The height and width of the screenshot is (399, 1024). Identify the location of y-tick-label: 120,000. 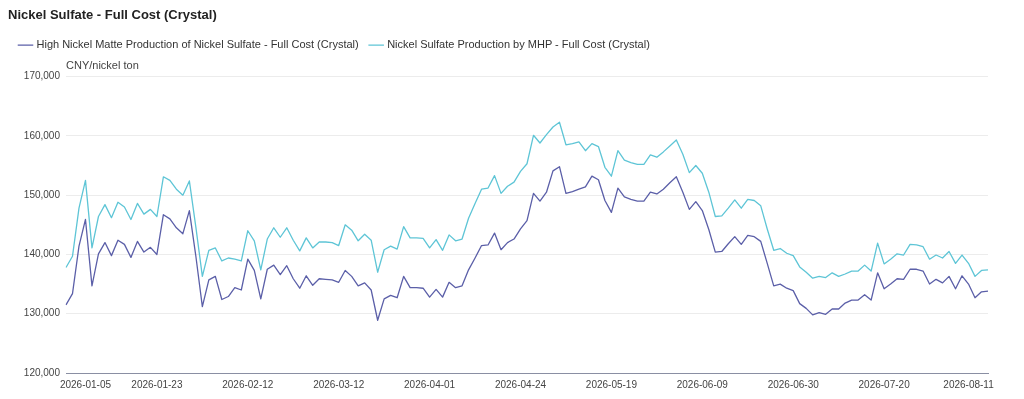
(42, 372).